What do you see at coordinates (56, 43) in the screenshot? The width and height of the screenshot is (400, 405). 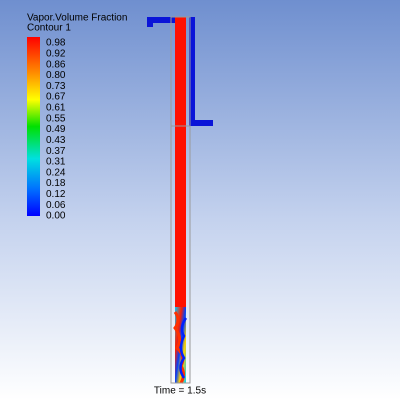 I see `legend-label: 0.98` at bounding box center [56, 43].